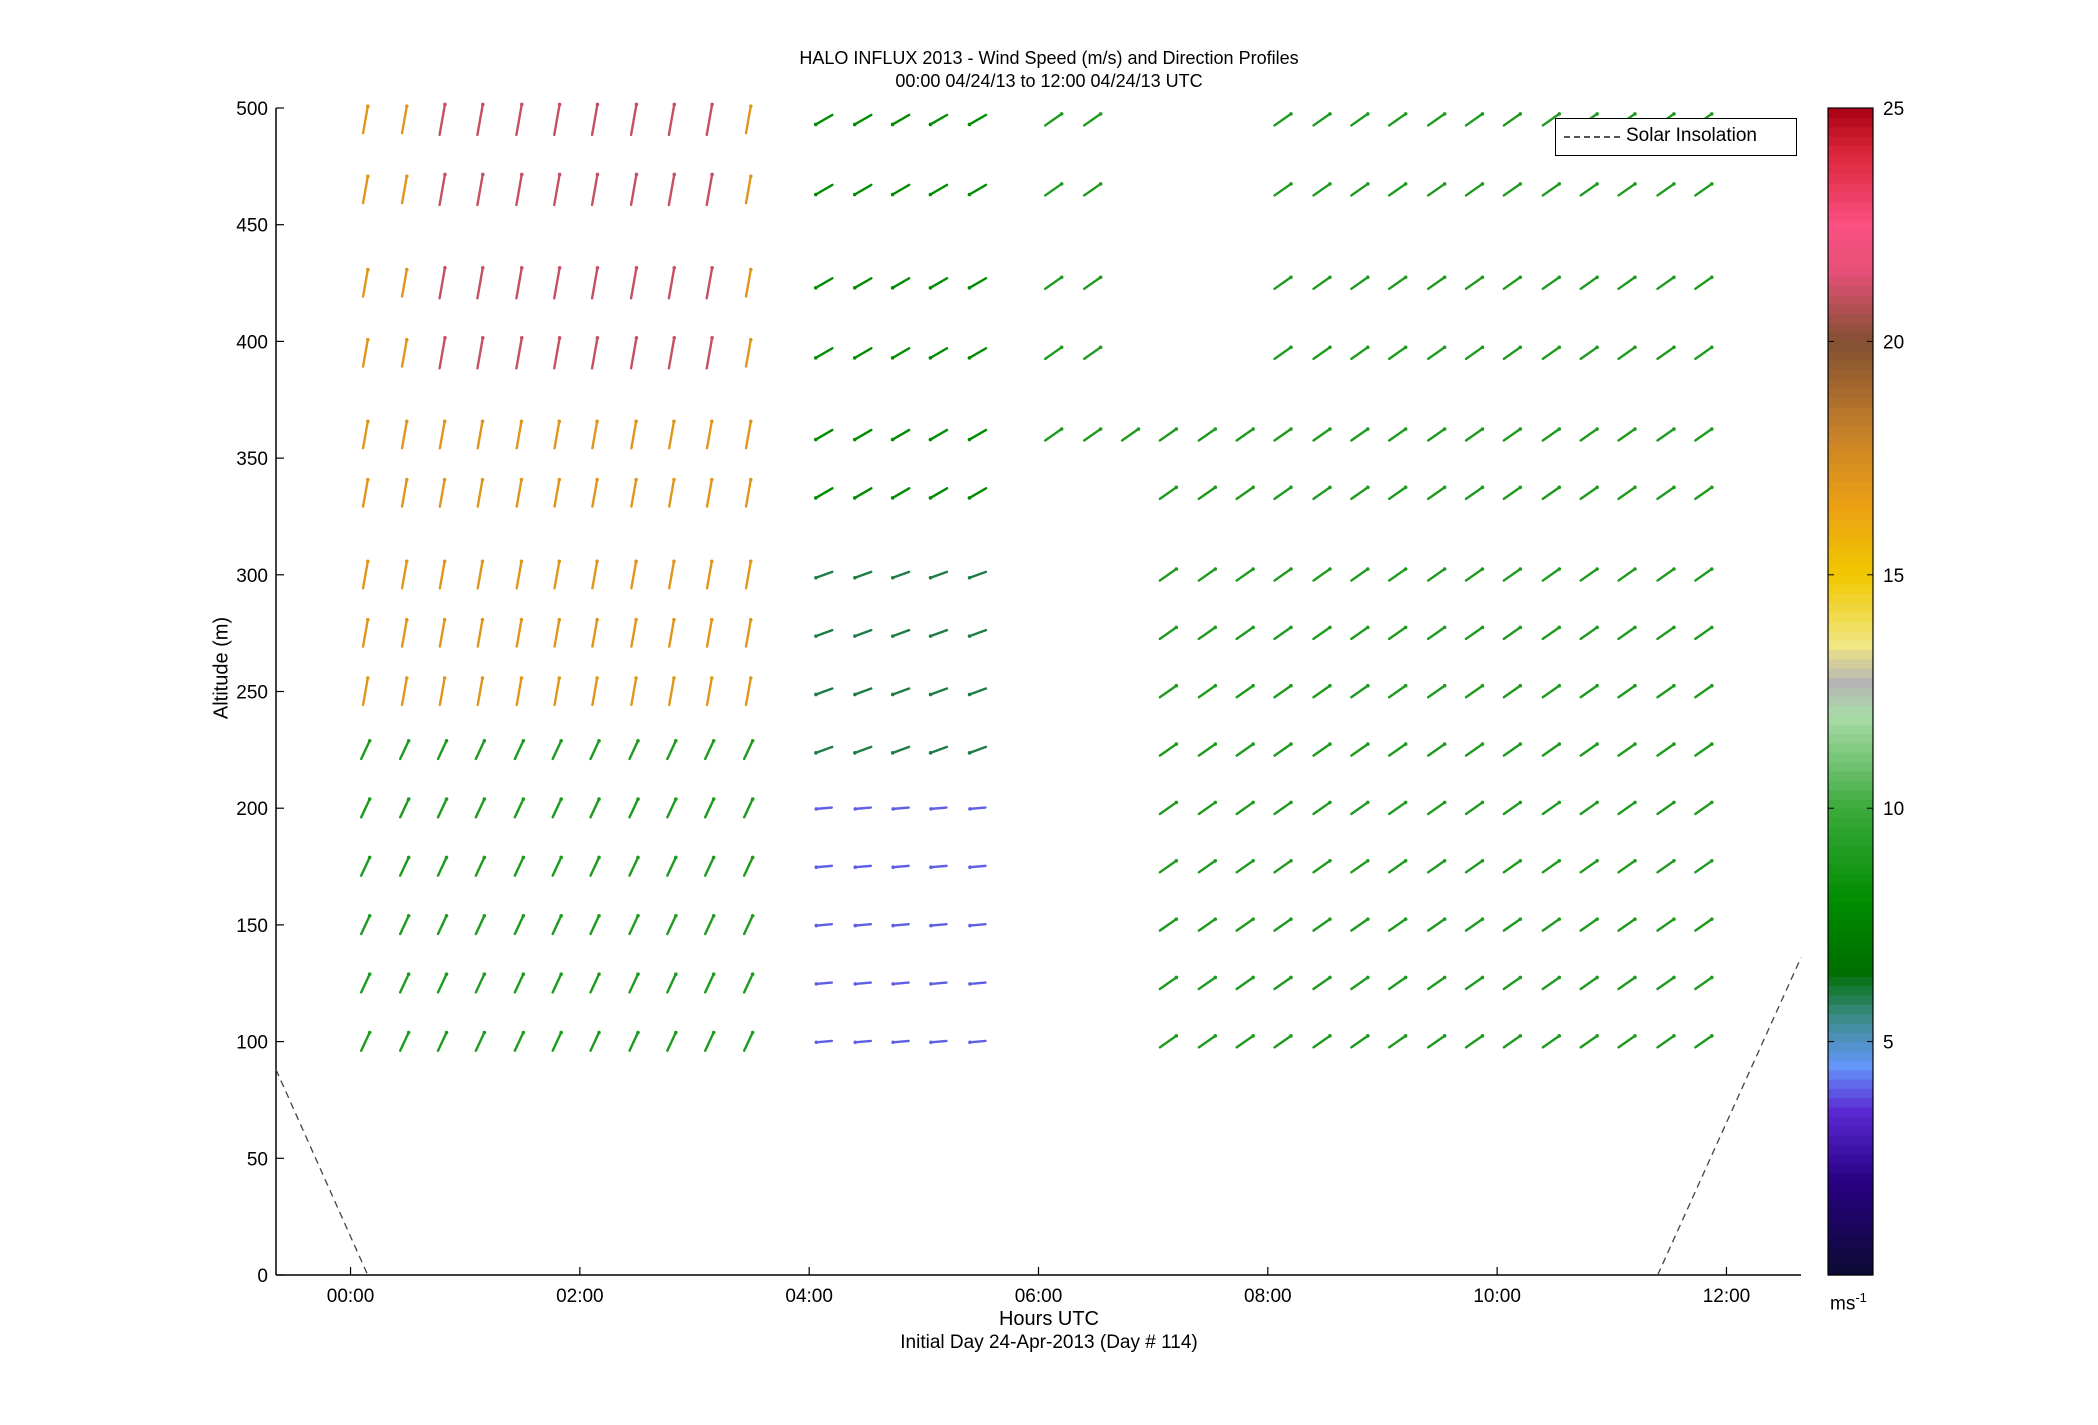  What do you see at coordinates (252, 926) in the screenshot?
I see `y-tick-label: 150` at bounding box center [252, 926].